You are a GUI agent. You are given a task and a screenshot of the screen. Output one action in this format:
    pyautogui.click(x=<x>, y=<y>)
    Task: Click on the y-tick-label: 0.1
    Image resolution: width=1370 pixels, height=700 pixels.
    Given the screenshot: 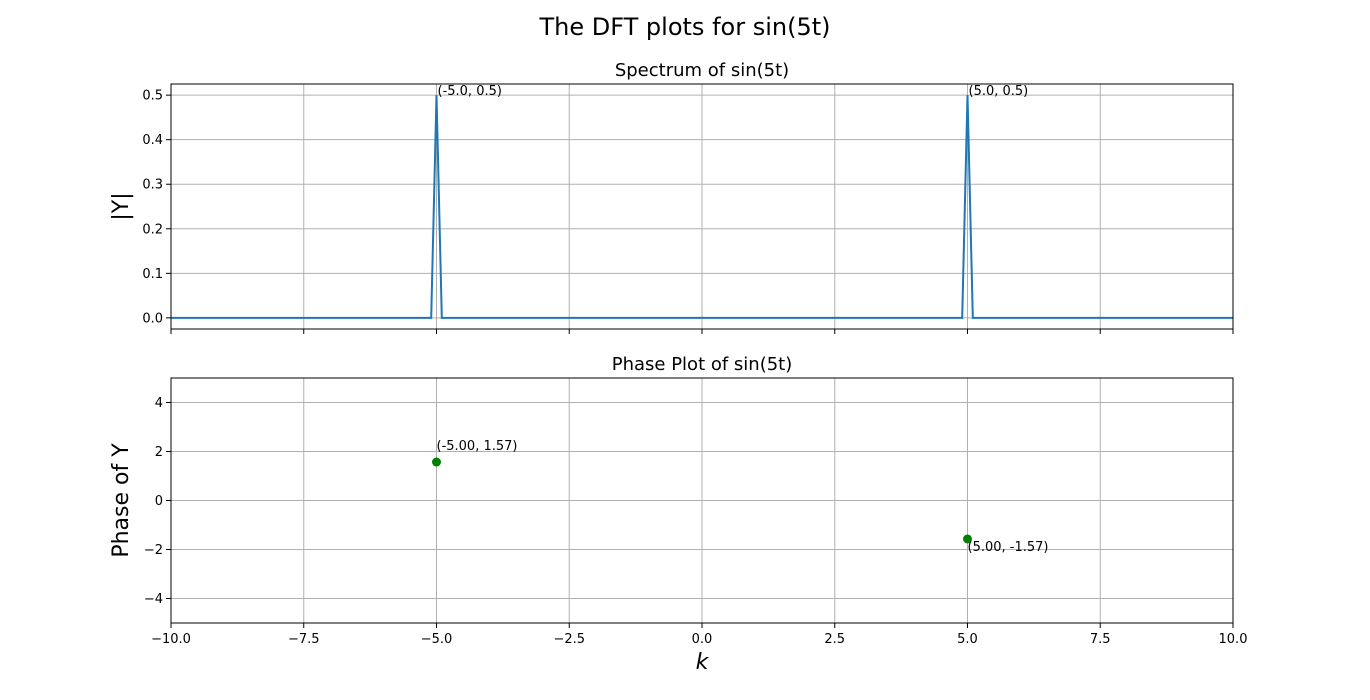 What is the action you would take?
    pyautogui.click(x=152, y=274)
    